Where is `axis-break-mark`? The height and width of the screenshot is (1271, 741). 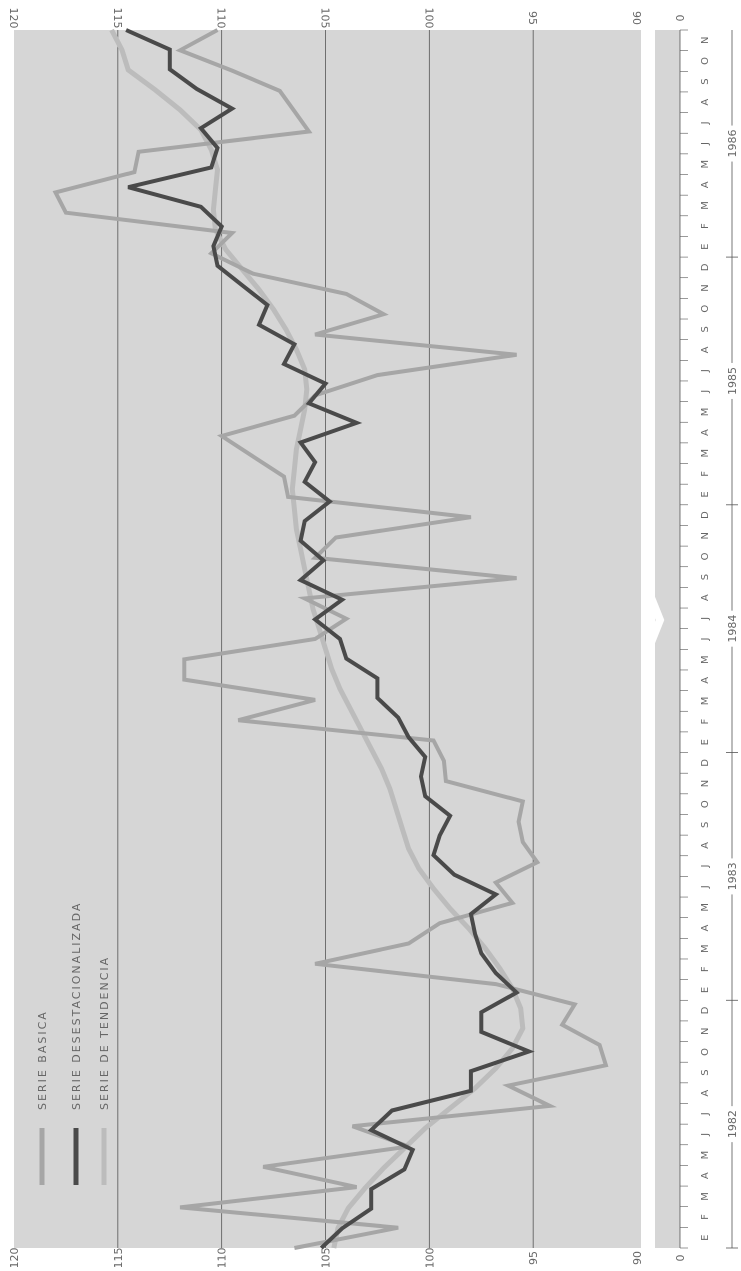 axis-break-mark is located at coordinates (654, 620).